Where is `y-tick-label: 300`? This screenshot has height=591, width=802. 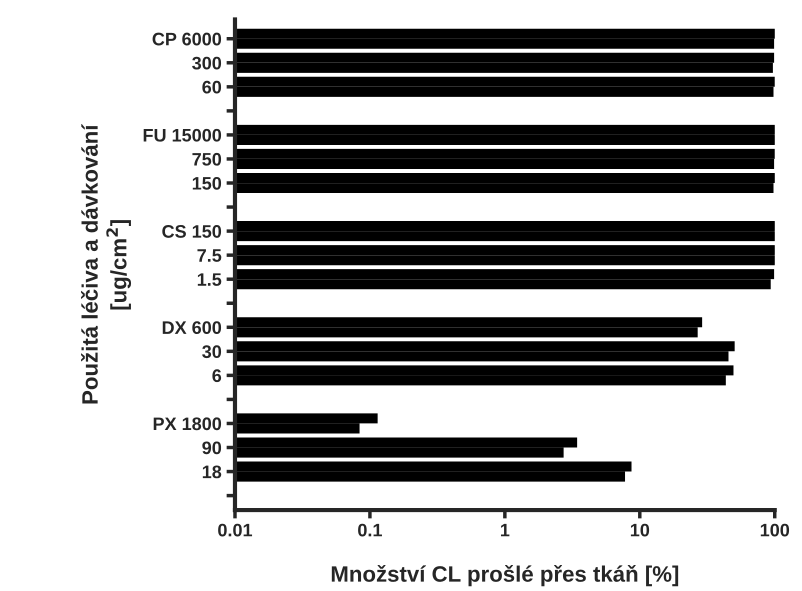 y-tick-label: 300 is located at coordinates (207, 63).